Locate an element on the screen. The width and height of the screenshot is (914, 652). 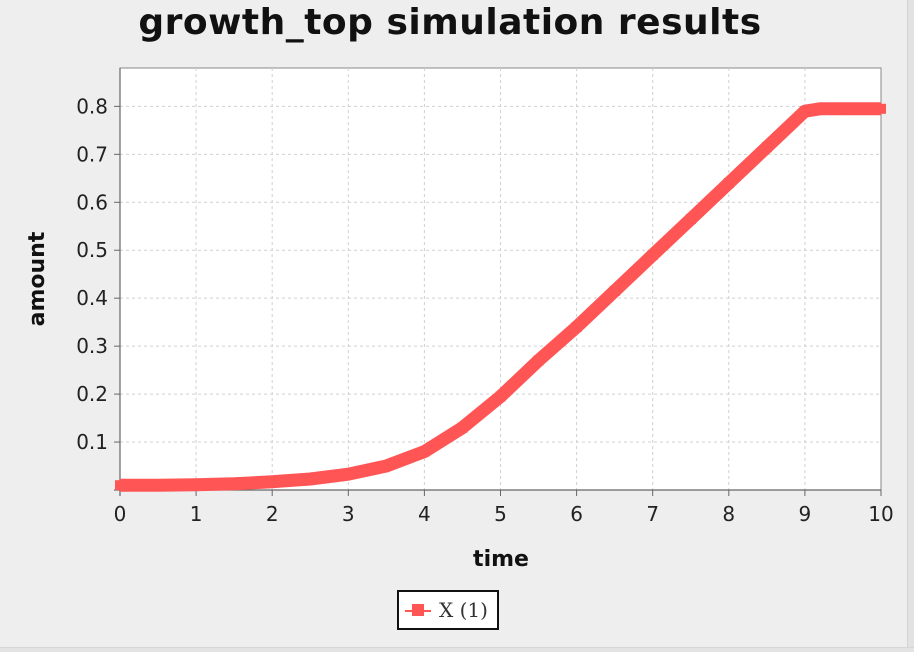
x-tick-label: 9 is located at coordinates (805, 514).